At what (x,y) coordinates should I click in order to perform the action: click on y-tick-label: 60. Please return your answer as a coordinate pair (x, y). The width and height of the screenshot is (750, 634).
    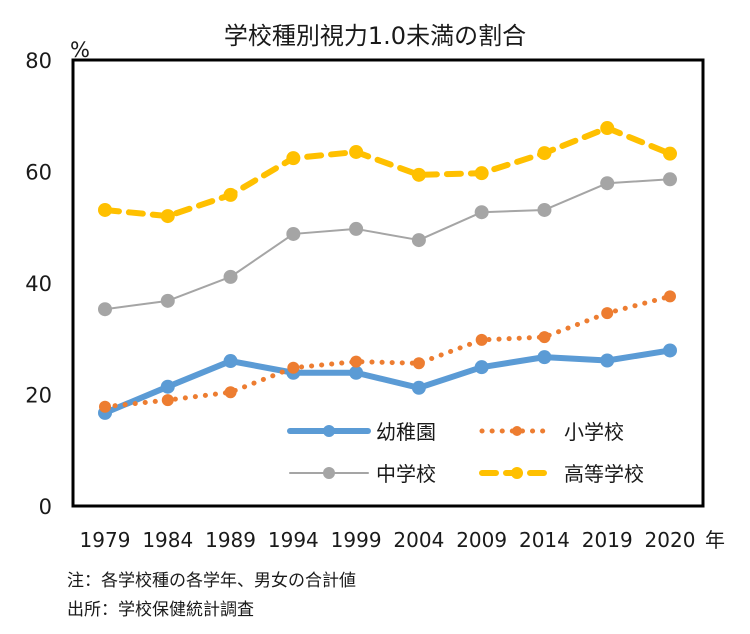
    Looking at the image, I should click on (38, 173).